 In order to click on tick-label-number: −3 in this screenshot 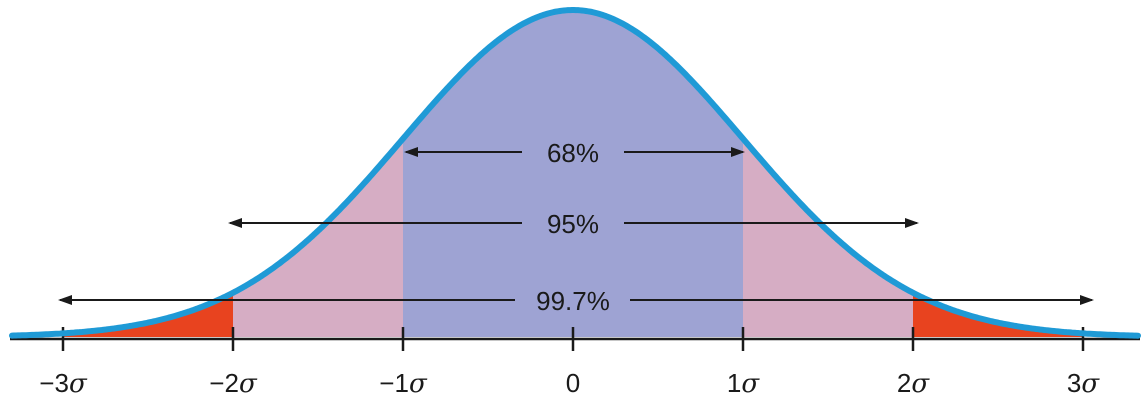, I will do `click(54, 383)`.